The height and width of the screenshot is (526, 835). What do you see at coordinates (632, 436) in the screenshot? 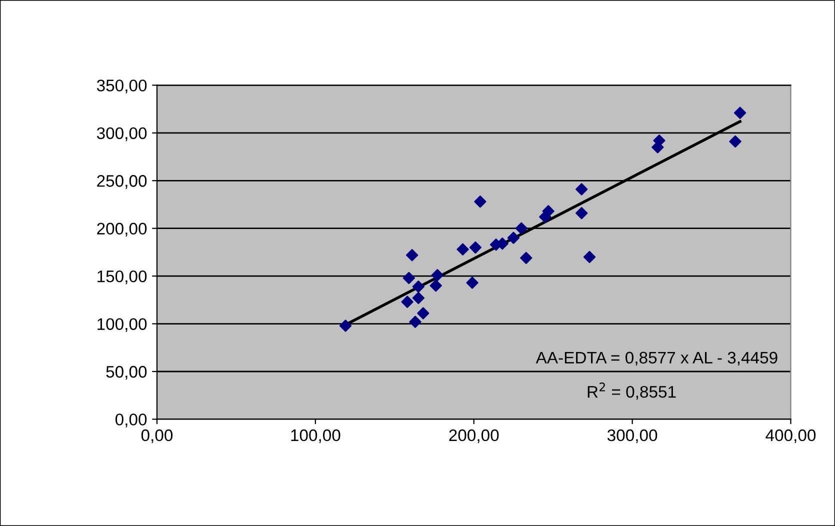
I see `x-tick-label: 300,00` at bounding box center [632, 436].